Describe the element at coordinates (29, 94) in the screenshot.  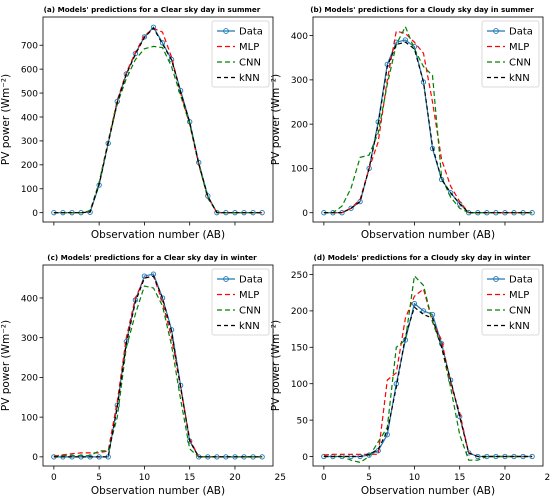
I see `y-tick-label: 500` at that location.